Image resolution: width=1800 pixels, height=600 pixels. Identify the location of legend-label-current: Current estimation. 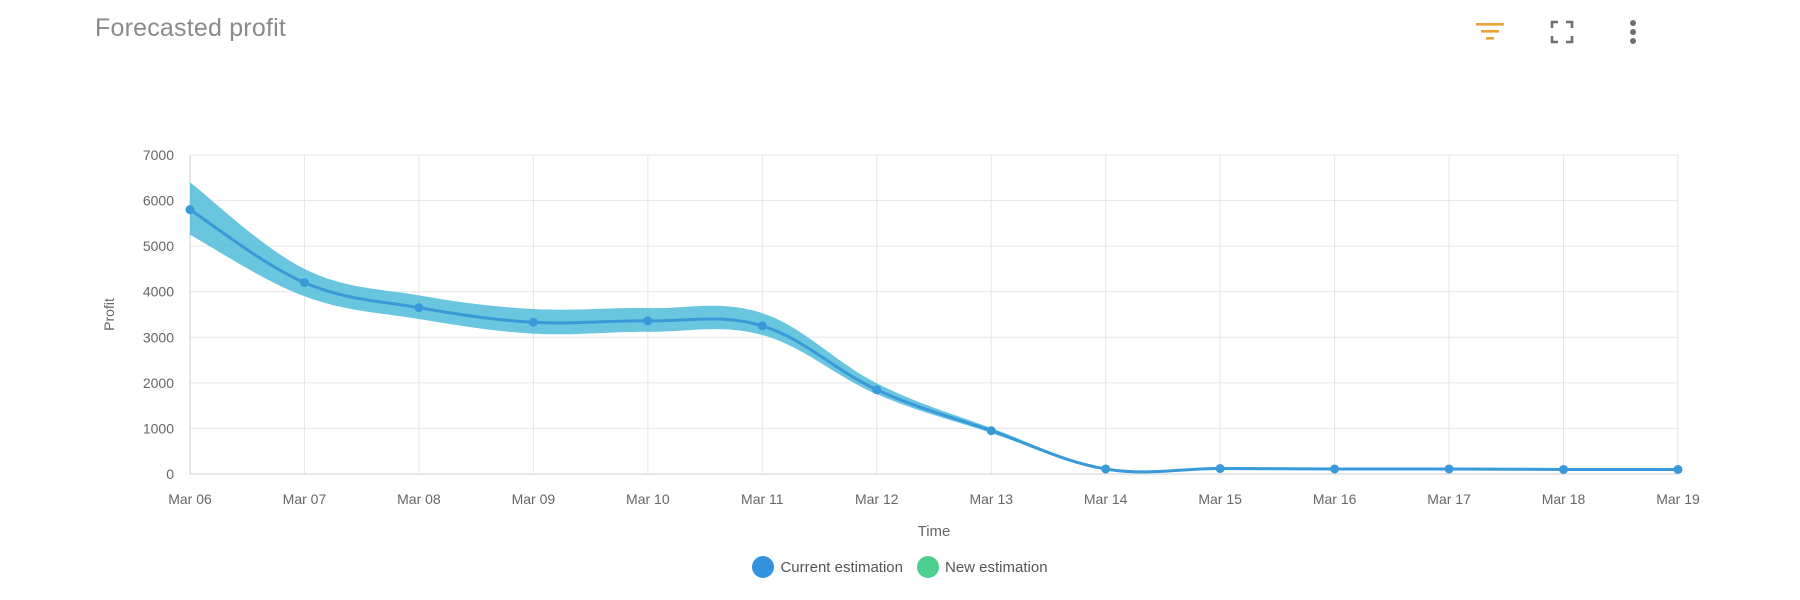
(841, 567).